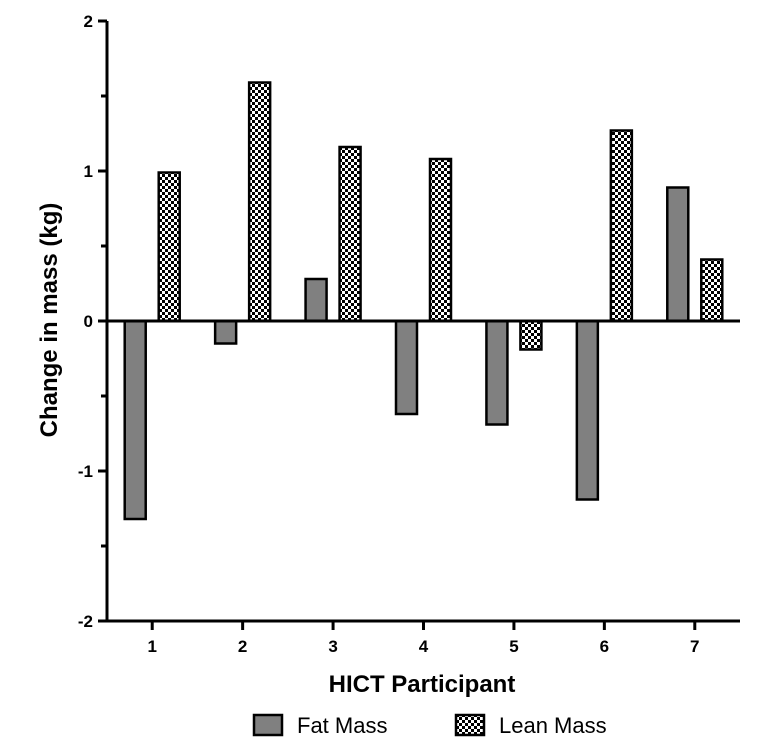 The height and width of the screenshot is (756, 780). Describe the element at coordinates (49, 320) in the screenshot. I see `y-axis-title: Change in mass (kg)` at that location.